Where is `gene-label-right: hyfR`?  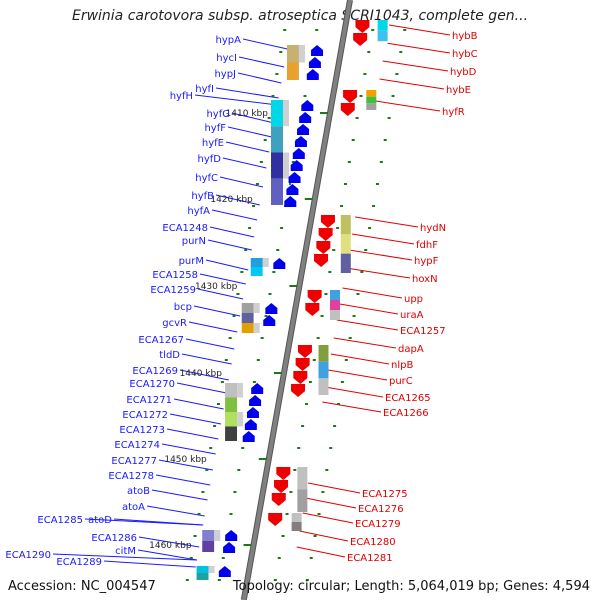 gene-label-right: hyfR is located at coordinates (453, 112).